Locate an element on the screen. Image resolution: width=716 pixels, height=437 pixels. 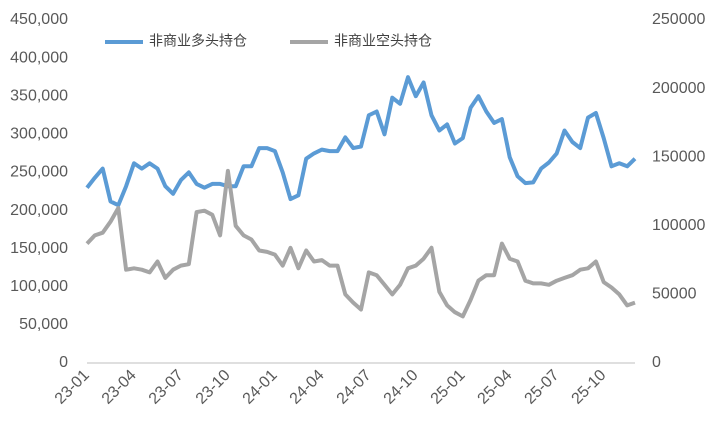
x-tick-label: 24-01 is located at coordinates (260, 387).